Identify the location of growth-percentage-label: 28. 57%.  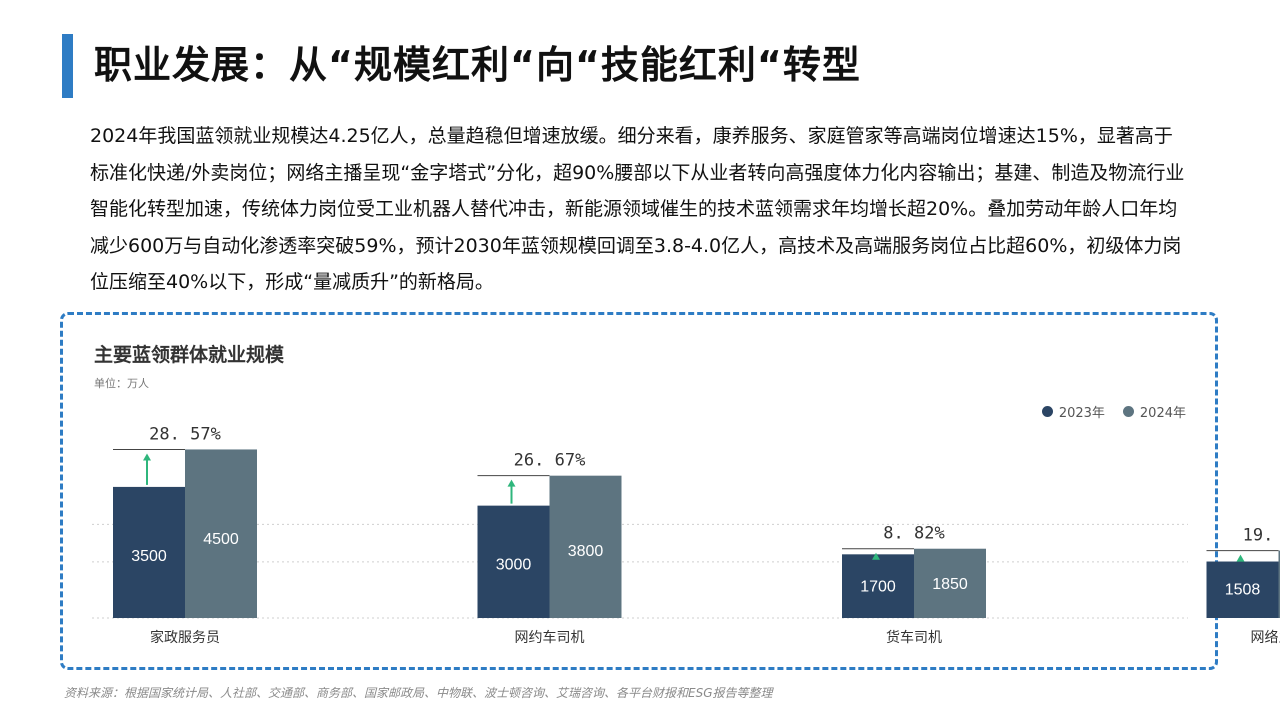
(185, 434).